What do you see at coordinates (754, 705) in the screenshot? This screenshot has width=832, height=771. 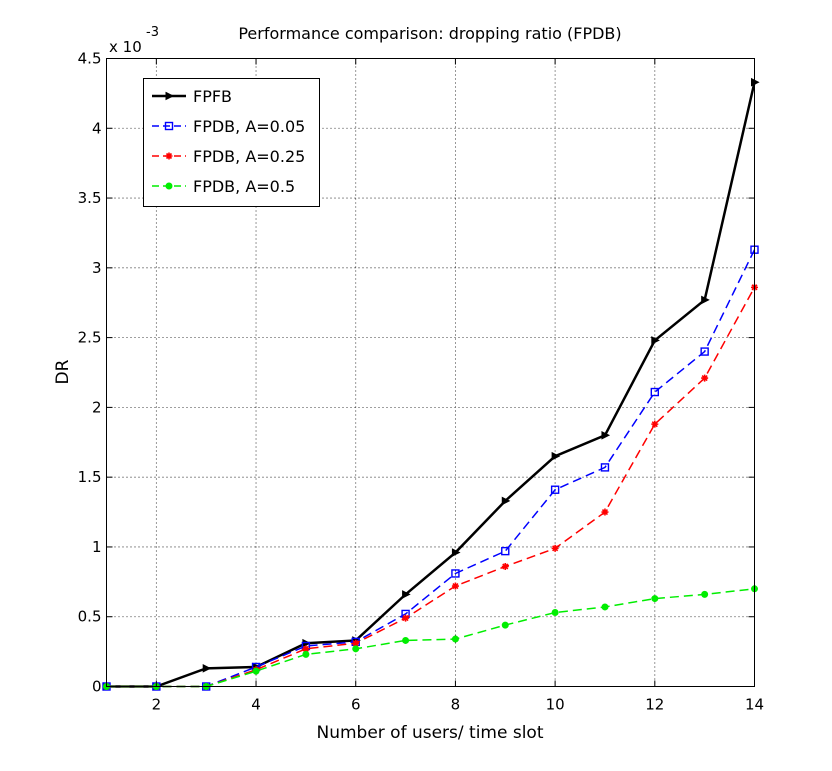 I see `x-tick-label: 14` at bounding box center [754, 705].